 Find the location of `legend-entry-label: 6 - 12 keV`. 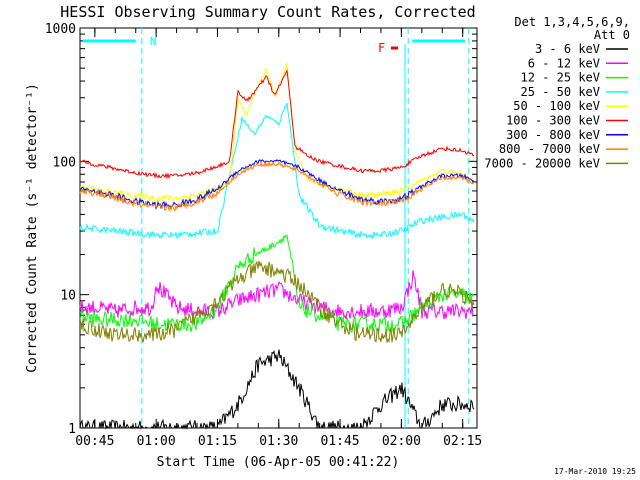

legend-entry-label: 6 - 12 keV is located at coordinates (564, 63).